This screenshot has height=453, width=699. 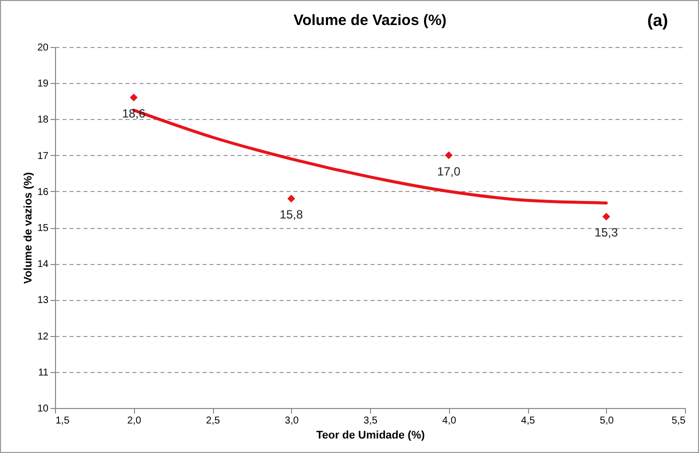 I want to click on y-tick-label: 18, so click(x=43, y=120).